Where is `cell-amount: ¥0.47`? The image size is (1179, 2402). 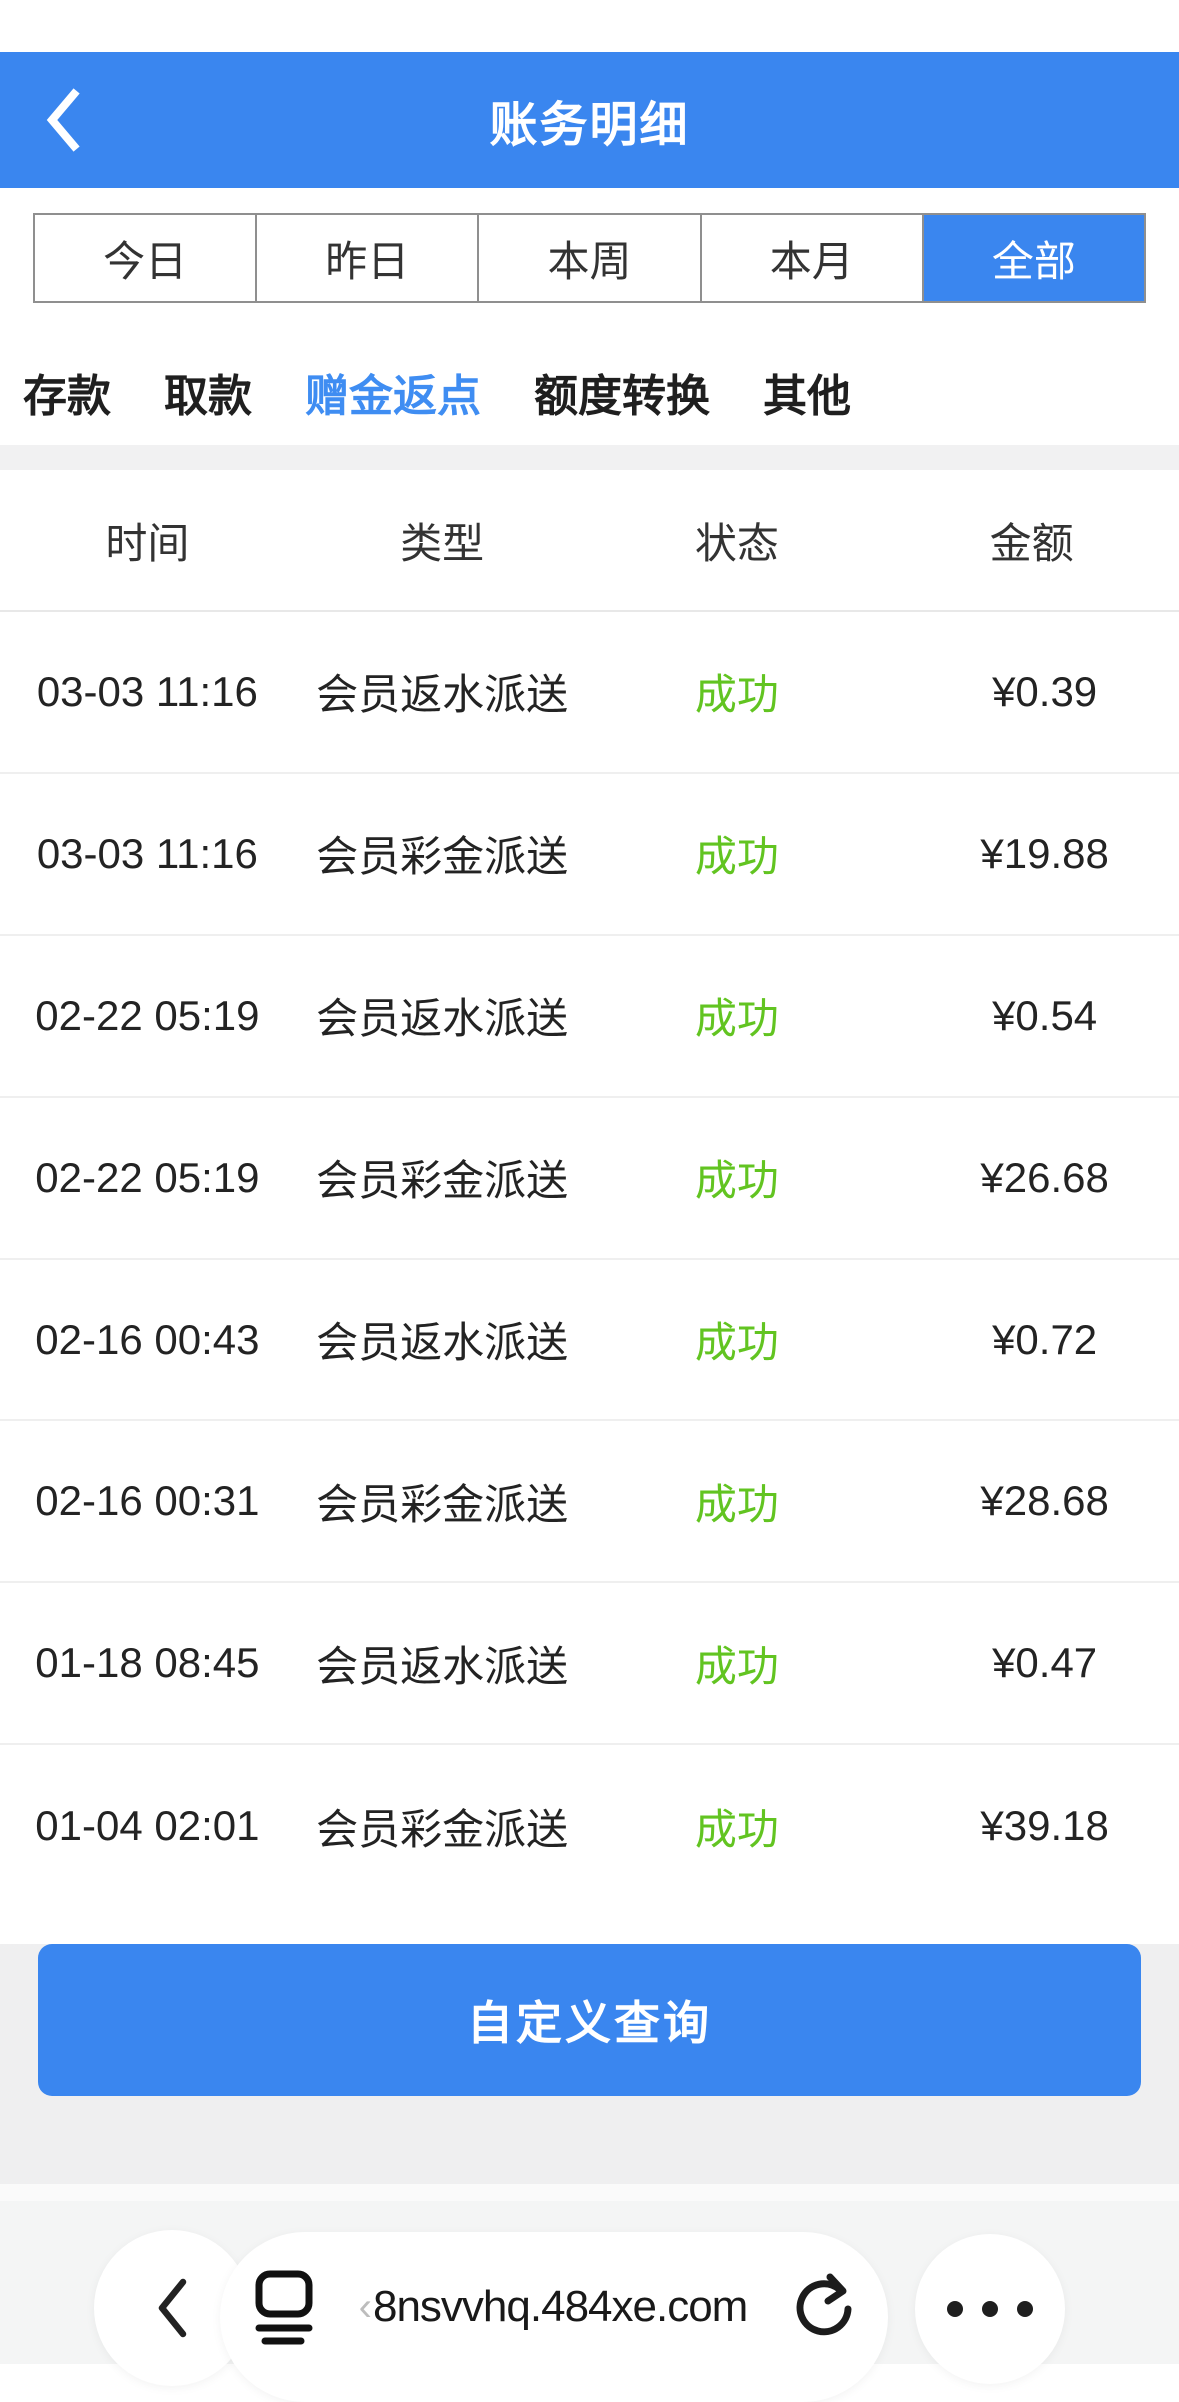
cell-amount: ¥0.47 is located at coordinates (1045, 1663).